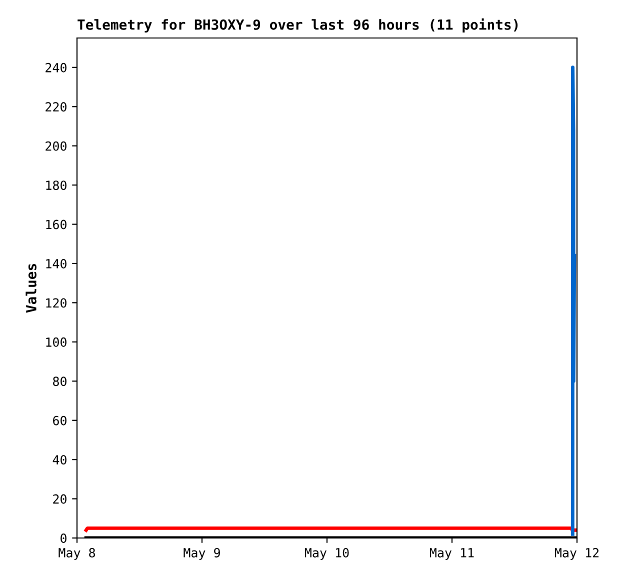 Image resolution: width=618 pixels, height=579 pixels. I want to click on x-tick-label: May 9, so click(202, 554).